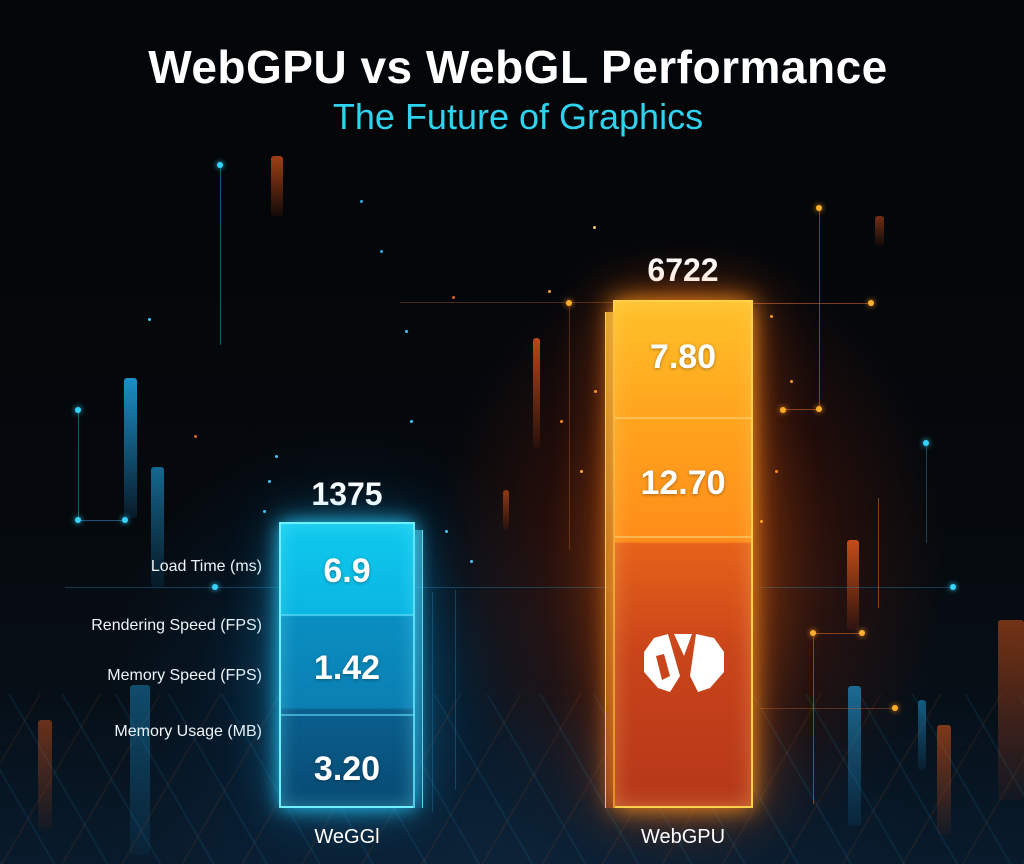  I want to click on segment-value-middle: 12.70, so click(683, 483).